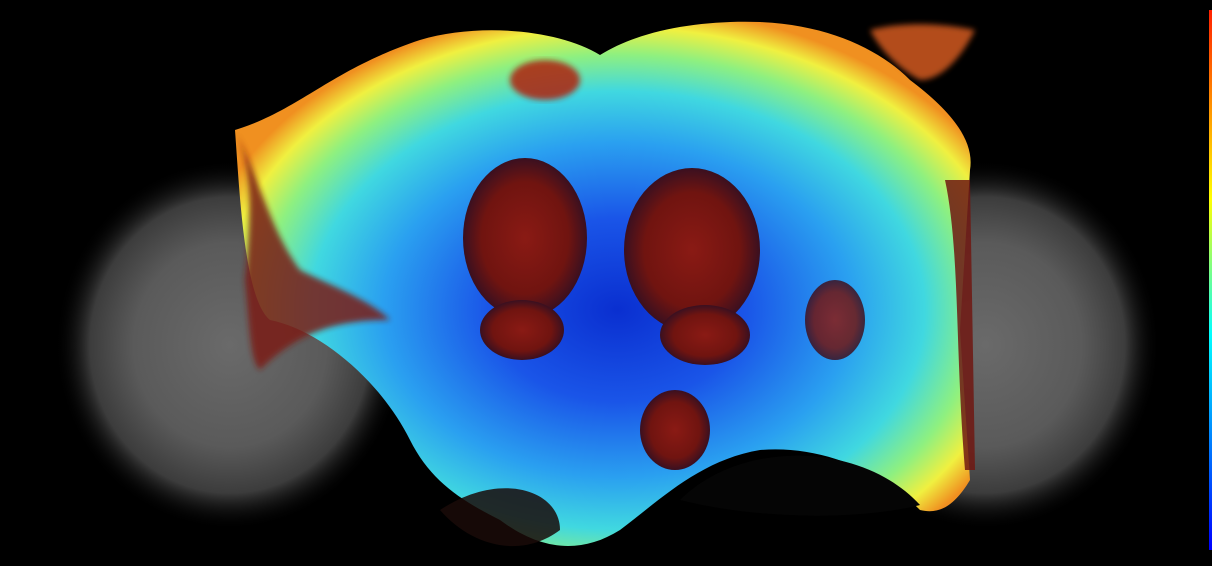 Image resolution: width=1212 pixels, height=566 pixels. What do you see at coordinates (960, 325) in the screenshot?
I see `right-tissue` at bounding box center [960, 325].